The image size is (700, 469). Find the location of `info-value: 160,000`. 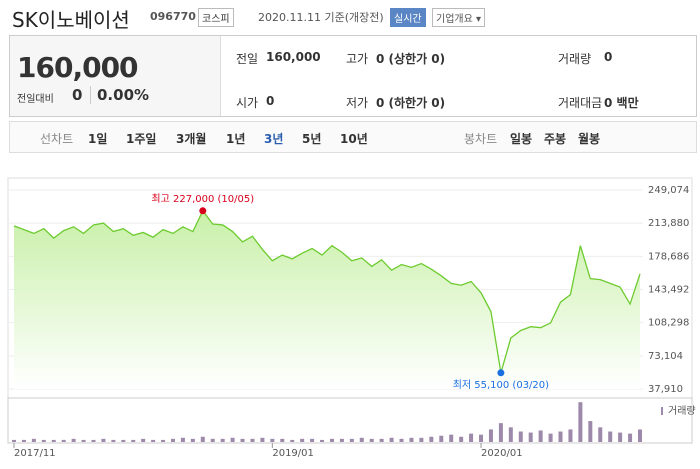

info-value: 160,000 is located at coordinates (293, 57).